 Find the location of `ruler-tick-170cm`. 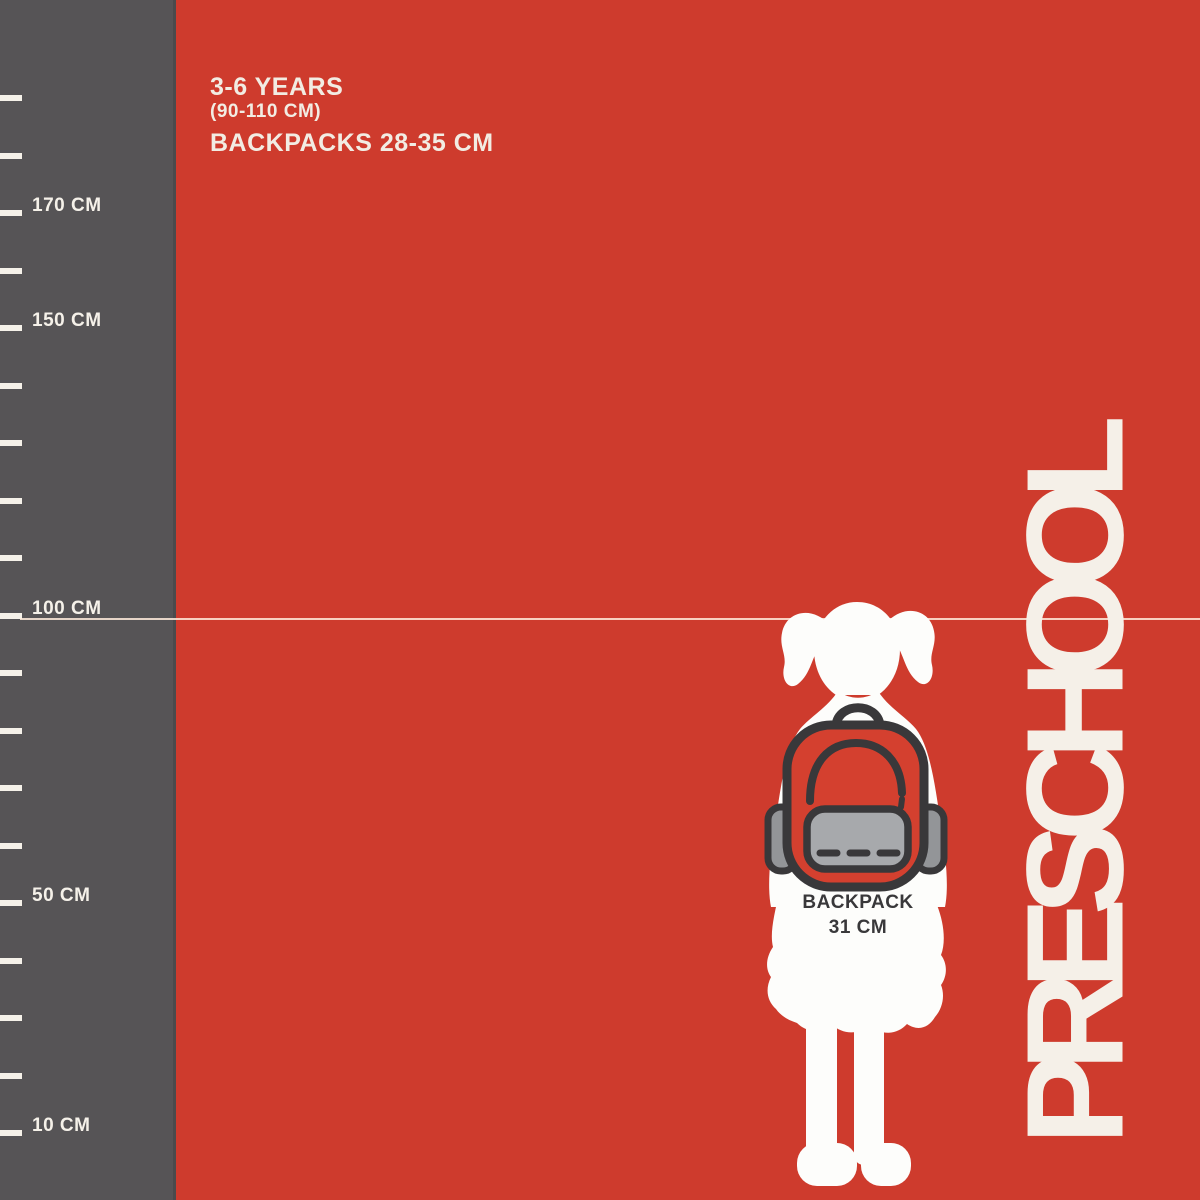

ruler-tick-170cm is located at coordinates (11, 213).